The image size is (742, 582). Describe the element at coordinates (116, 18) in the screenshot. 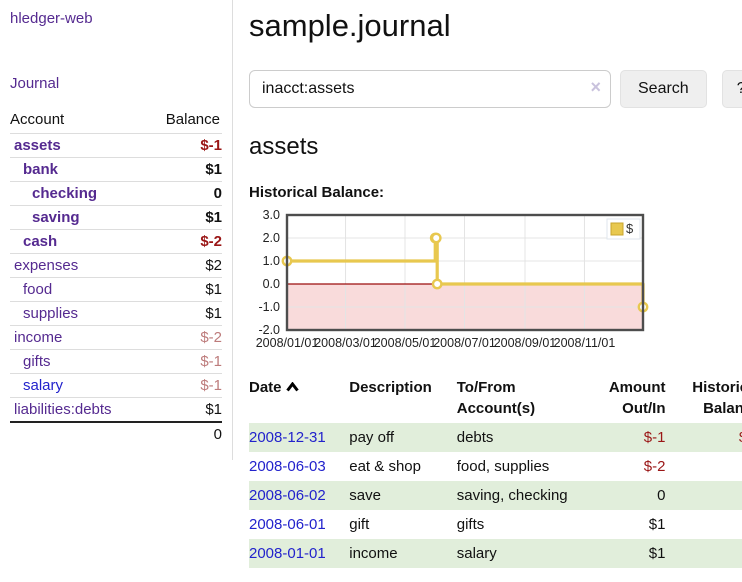

I see `app-brand: hledger-web` at that location.